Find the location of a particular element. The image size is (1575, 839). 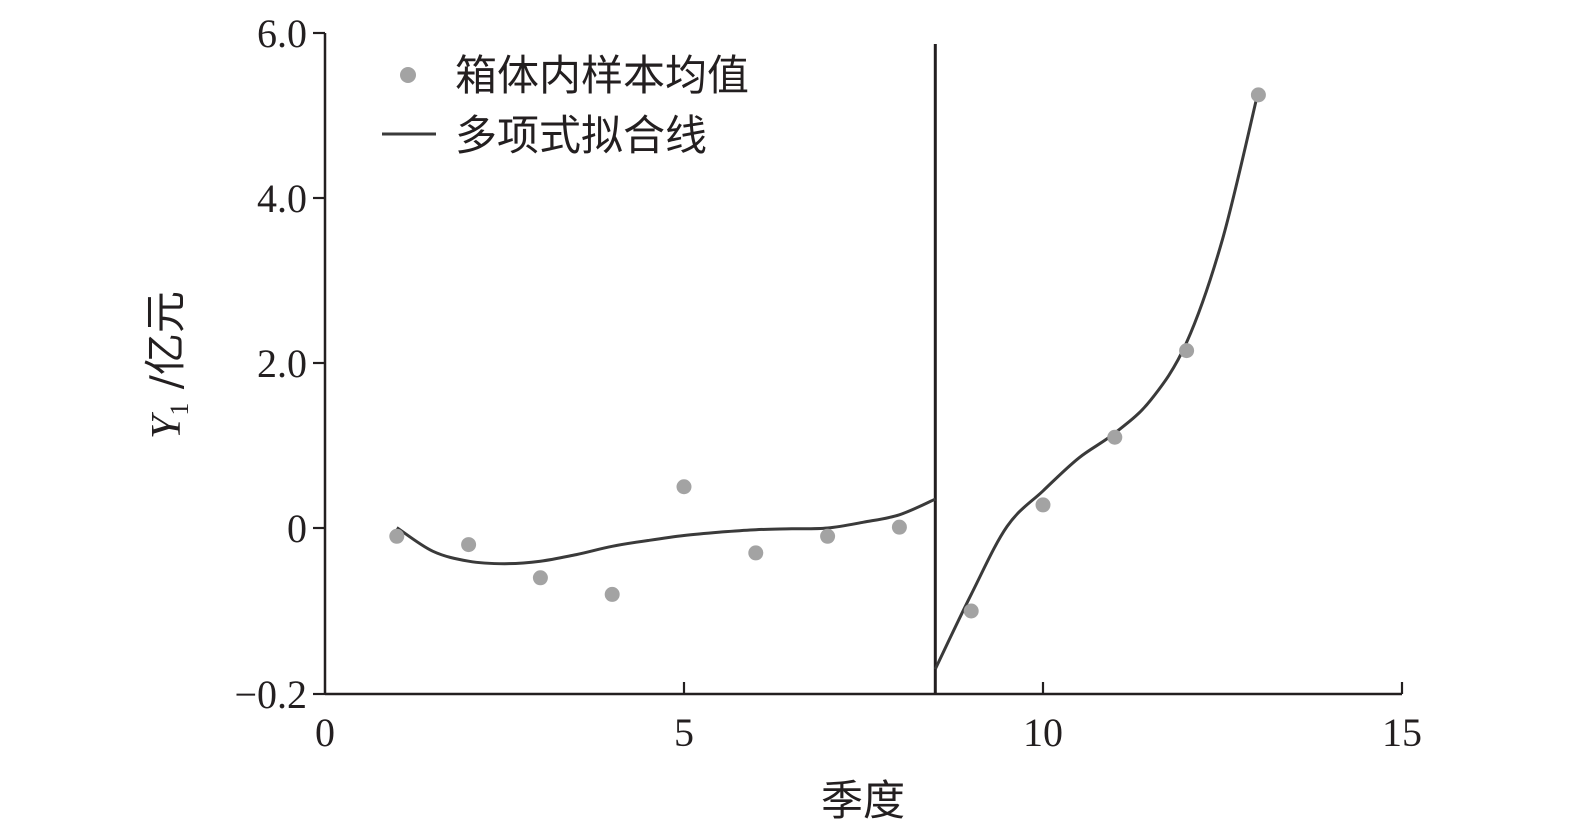

y-tick-label: −0.2 is located at coordinates (270, 694).